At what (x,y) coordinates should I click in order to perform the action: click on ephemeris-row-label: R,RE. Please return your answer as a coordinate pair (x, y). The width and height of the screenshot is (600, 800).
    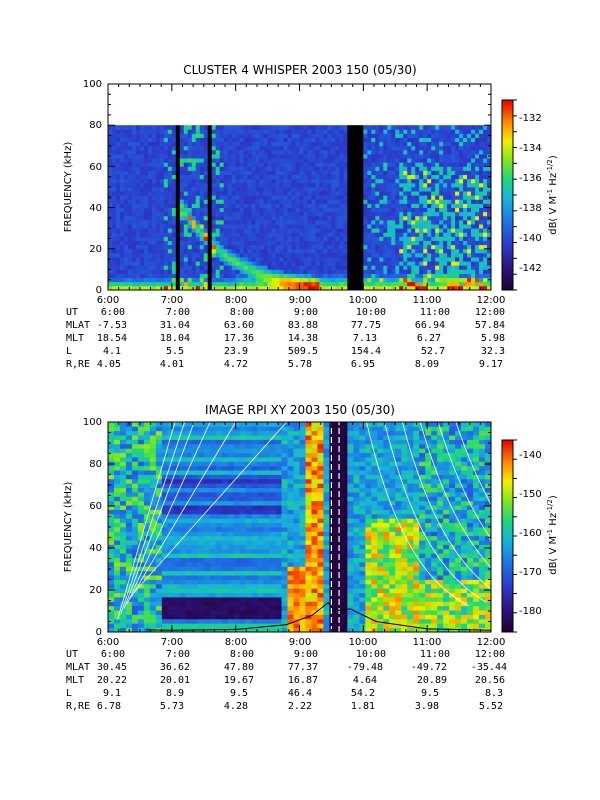
    Looking at the image, I should click on (78, 364).